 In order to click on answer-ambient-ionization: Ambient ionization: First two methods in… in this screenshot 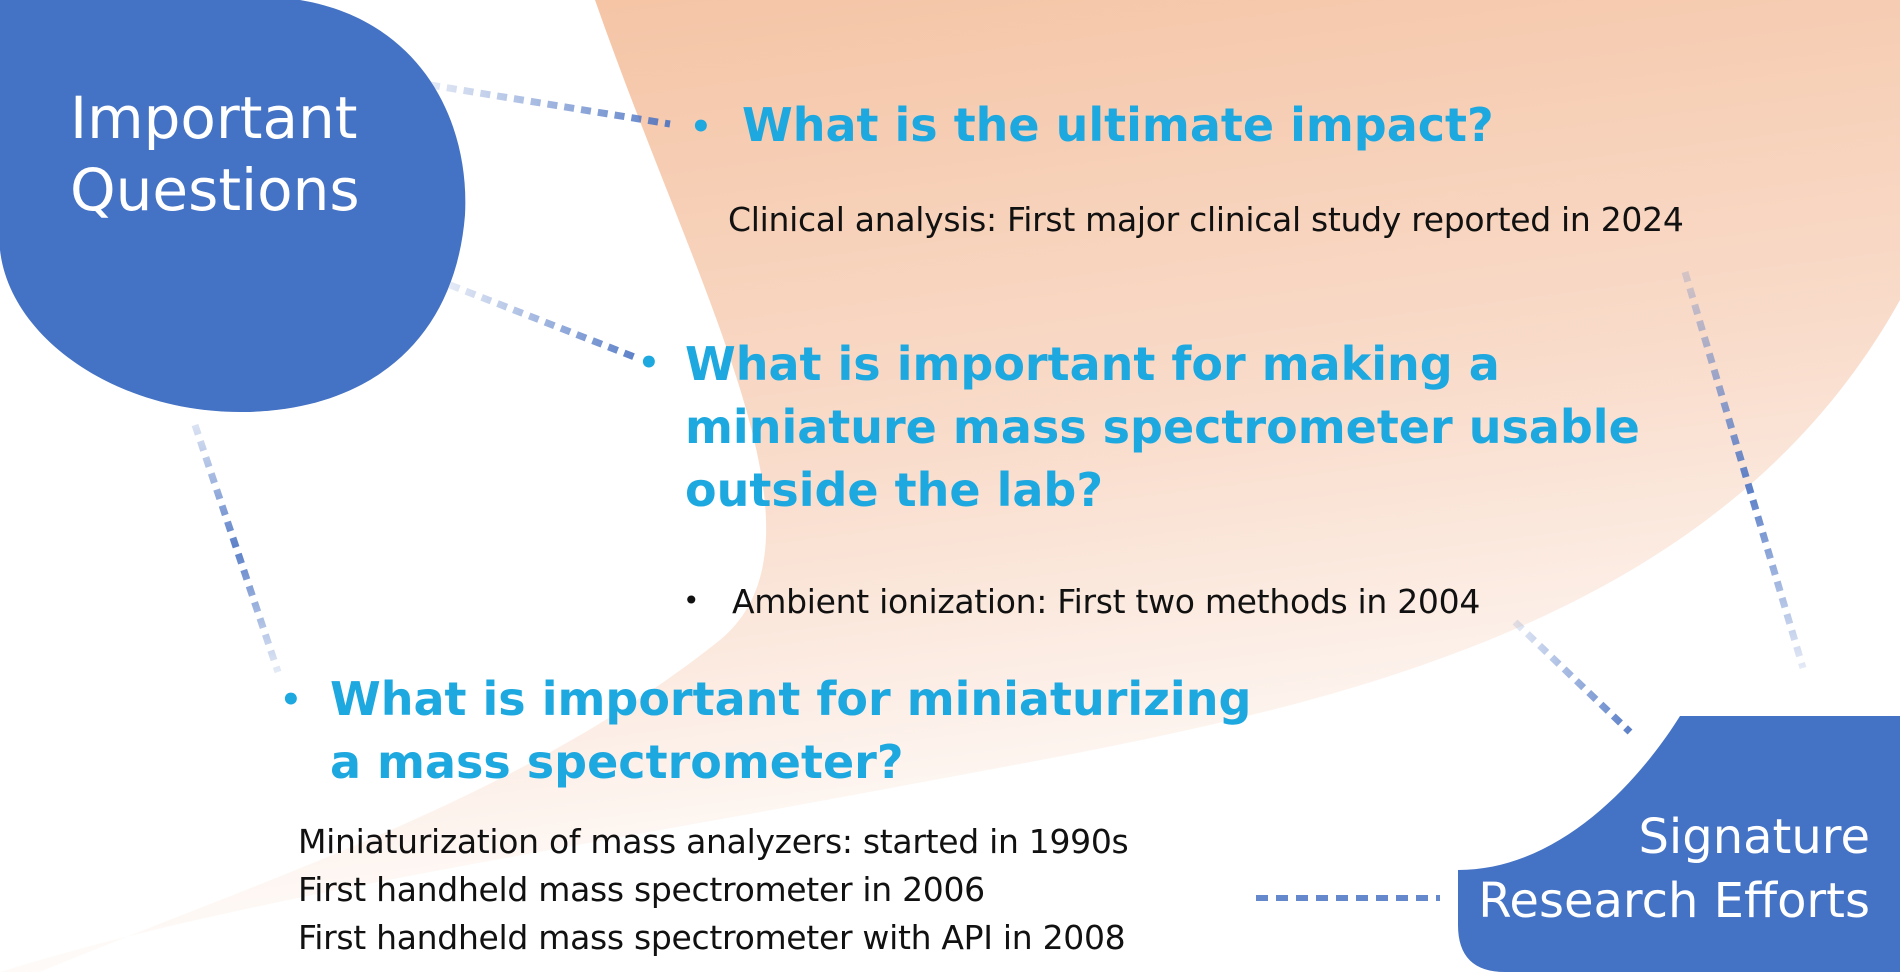, I will do `click(1106, 601)`.